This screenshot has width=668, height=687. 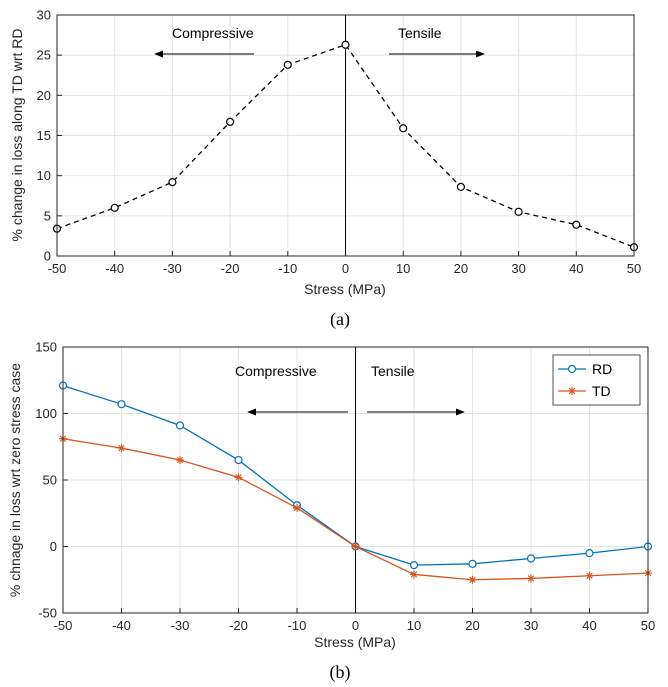 What do you see at coordinates (17, 135) in the screenshot?
I see `y-axis-label-a: % change in loss along TD wrt RD` at bounding box center [17, 135].